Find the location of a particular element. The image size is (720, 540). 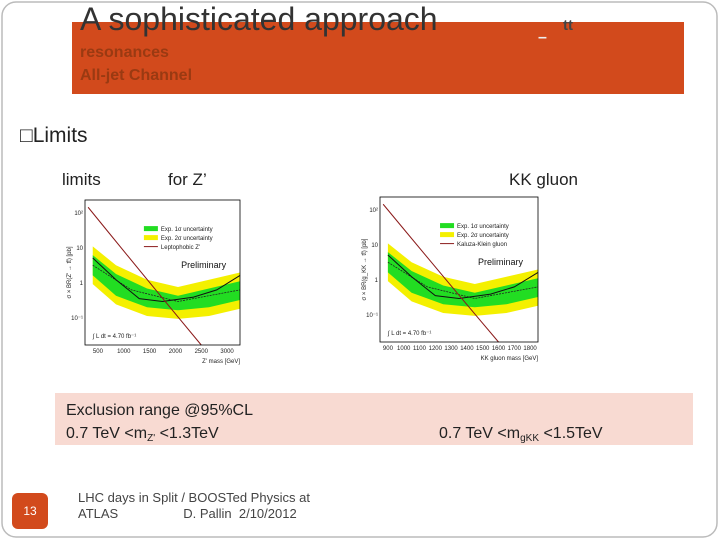

label: for Z’ is located at coordinates (187, 179).